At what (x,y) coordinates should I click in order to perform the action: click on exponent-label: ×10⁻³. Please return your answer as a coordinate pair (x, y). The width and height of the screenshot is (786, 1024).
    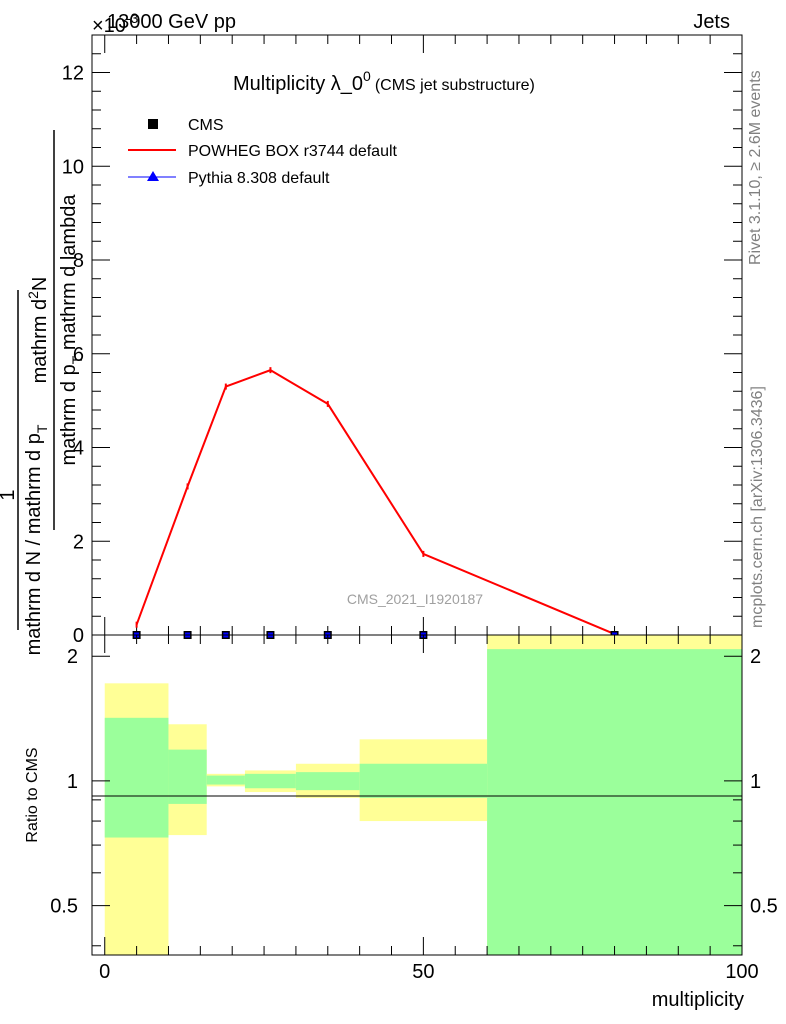
    Looking at the image, I should click on (115, 23).